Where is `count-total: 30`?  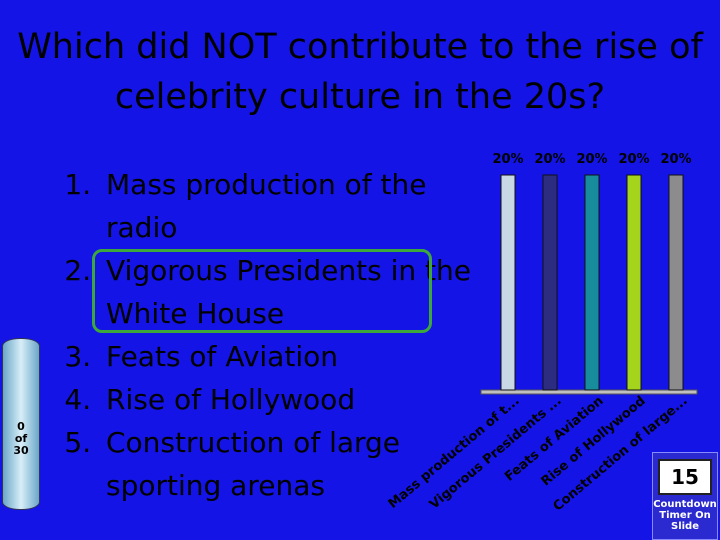
count-total: 30 is located at coordinates (21, 450).